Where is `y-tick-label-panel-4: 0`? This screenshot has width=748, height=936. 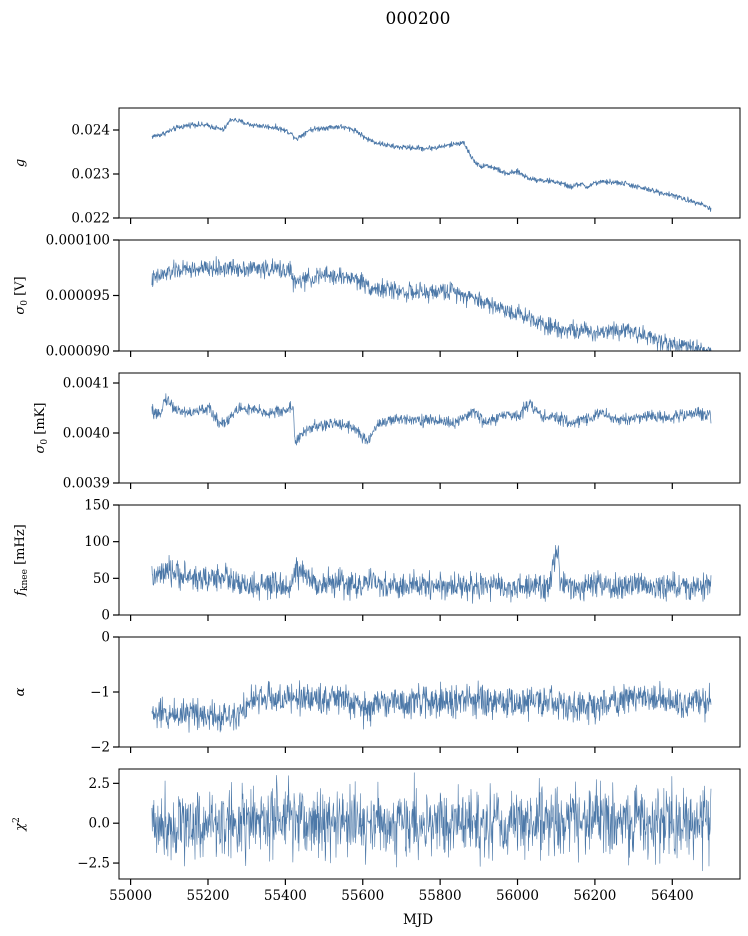
y-tick-label-panel-4: 0 is located at coordinates (105, 616).